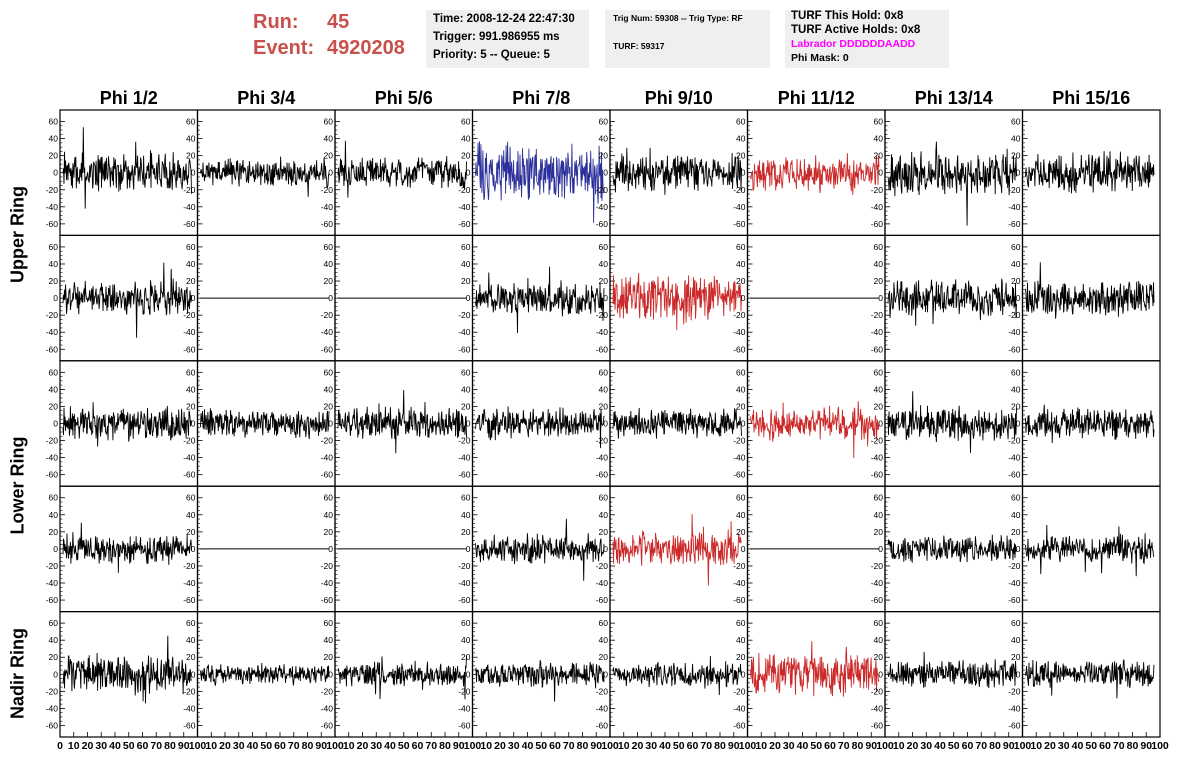  What do you see at coordinates (403, 98) in the screenshot?
I see `column-header: Phi 5/6` at bounding box center [403, 98].